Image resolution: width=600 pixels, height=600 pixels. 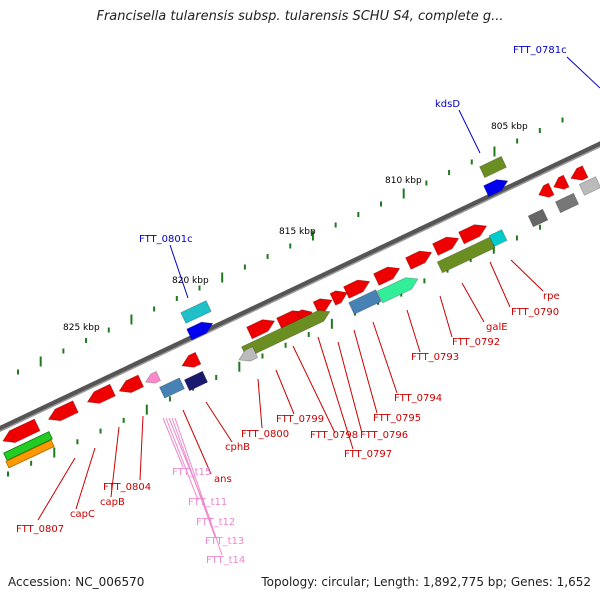 What do you see at coordinates (40, 529) in the screenshot?
I see `gene-label: FTT_0807` at bounding box center [40, 529].